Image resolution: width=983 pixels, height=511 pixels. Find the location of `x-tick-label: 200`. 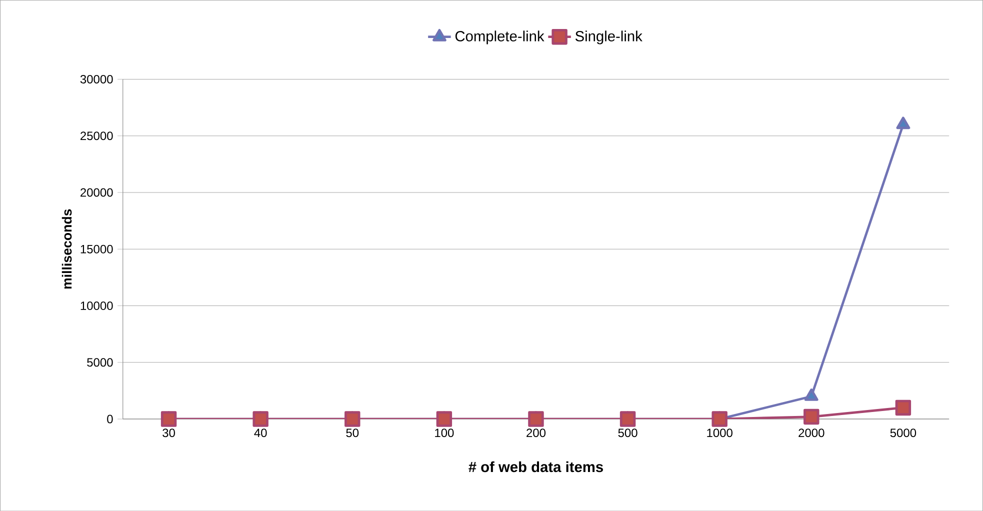

x-tick-label: 200 is located at coordinates (536, 433).